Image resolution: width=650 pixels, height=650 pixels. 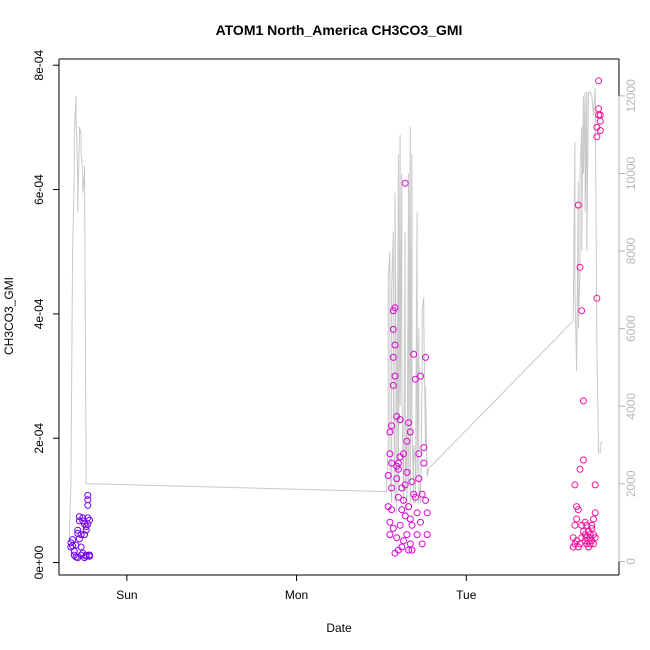 What do you see at coordinates (466, 595) in the screenshot?
I see `x-tick-label: Tue` at bounding box center [466, 595].